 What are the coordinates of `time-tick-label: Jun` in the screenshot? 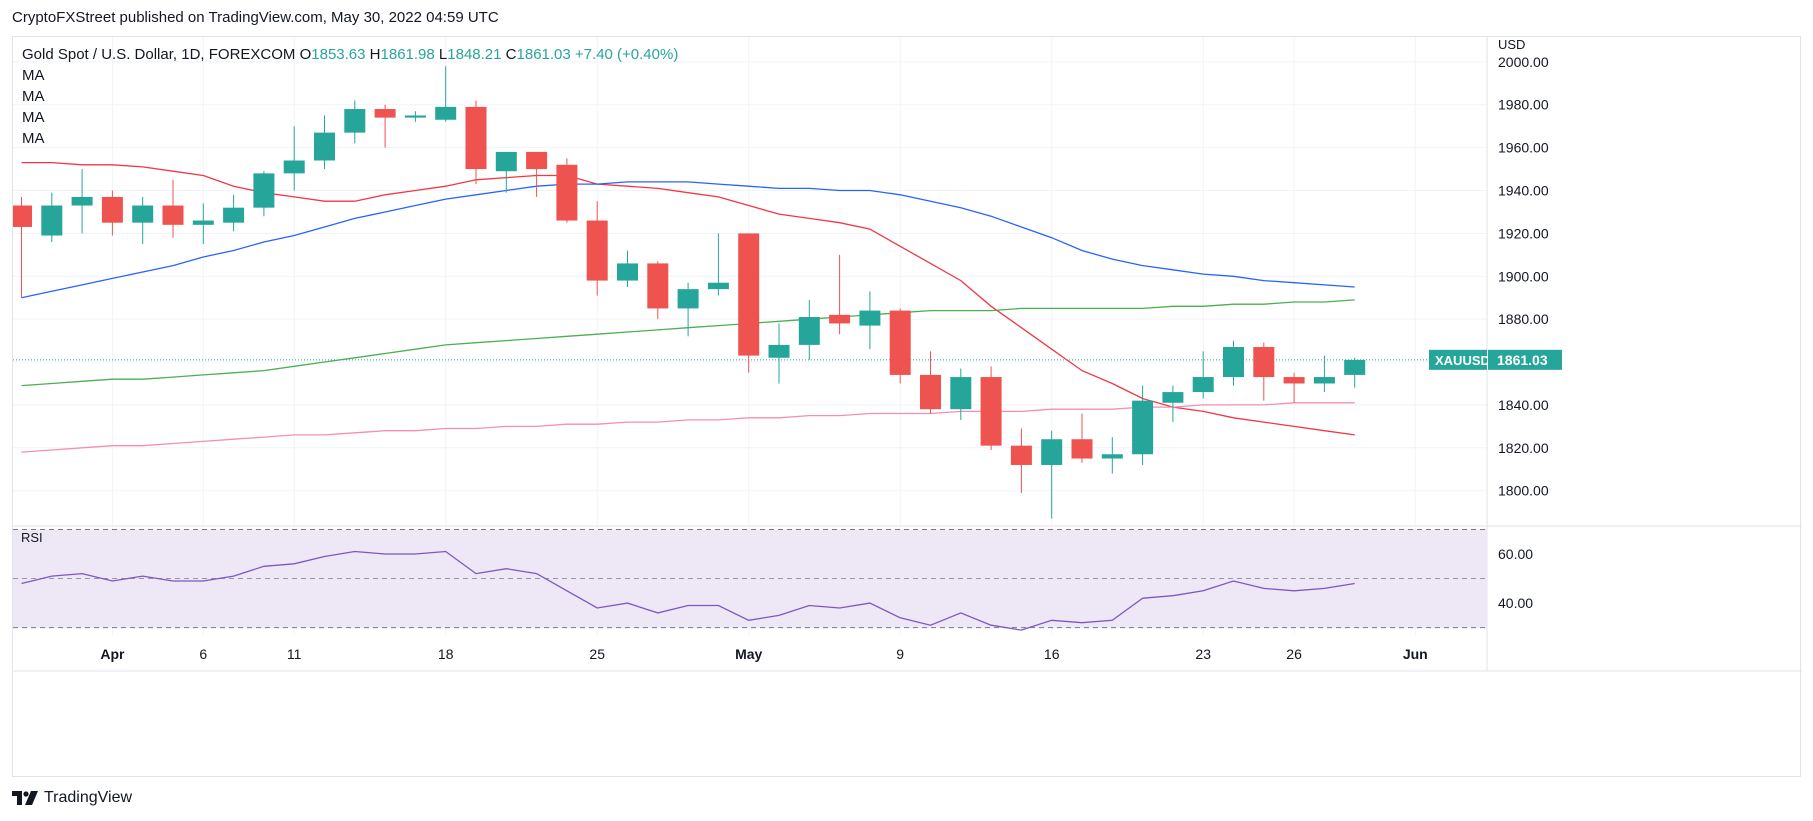 It's located at (1415, 654).